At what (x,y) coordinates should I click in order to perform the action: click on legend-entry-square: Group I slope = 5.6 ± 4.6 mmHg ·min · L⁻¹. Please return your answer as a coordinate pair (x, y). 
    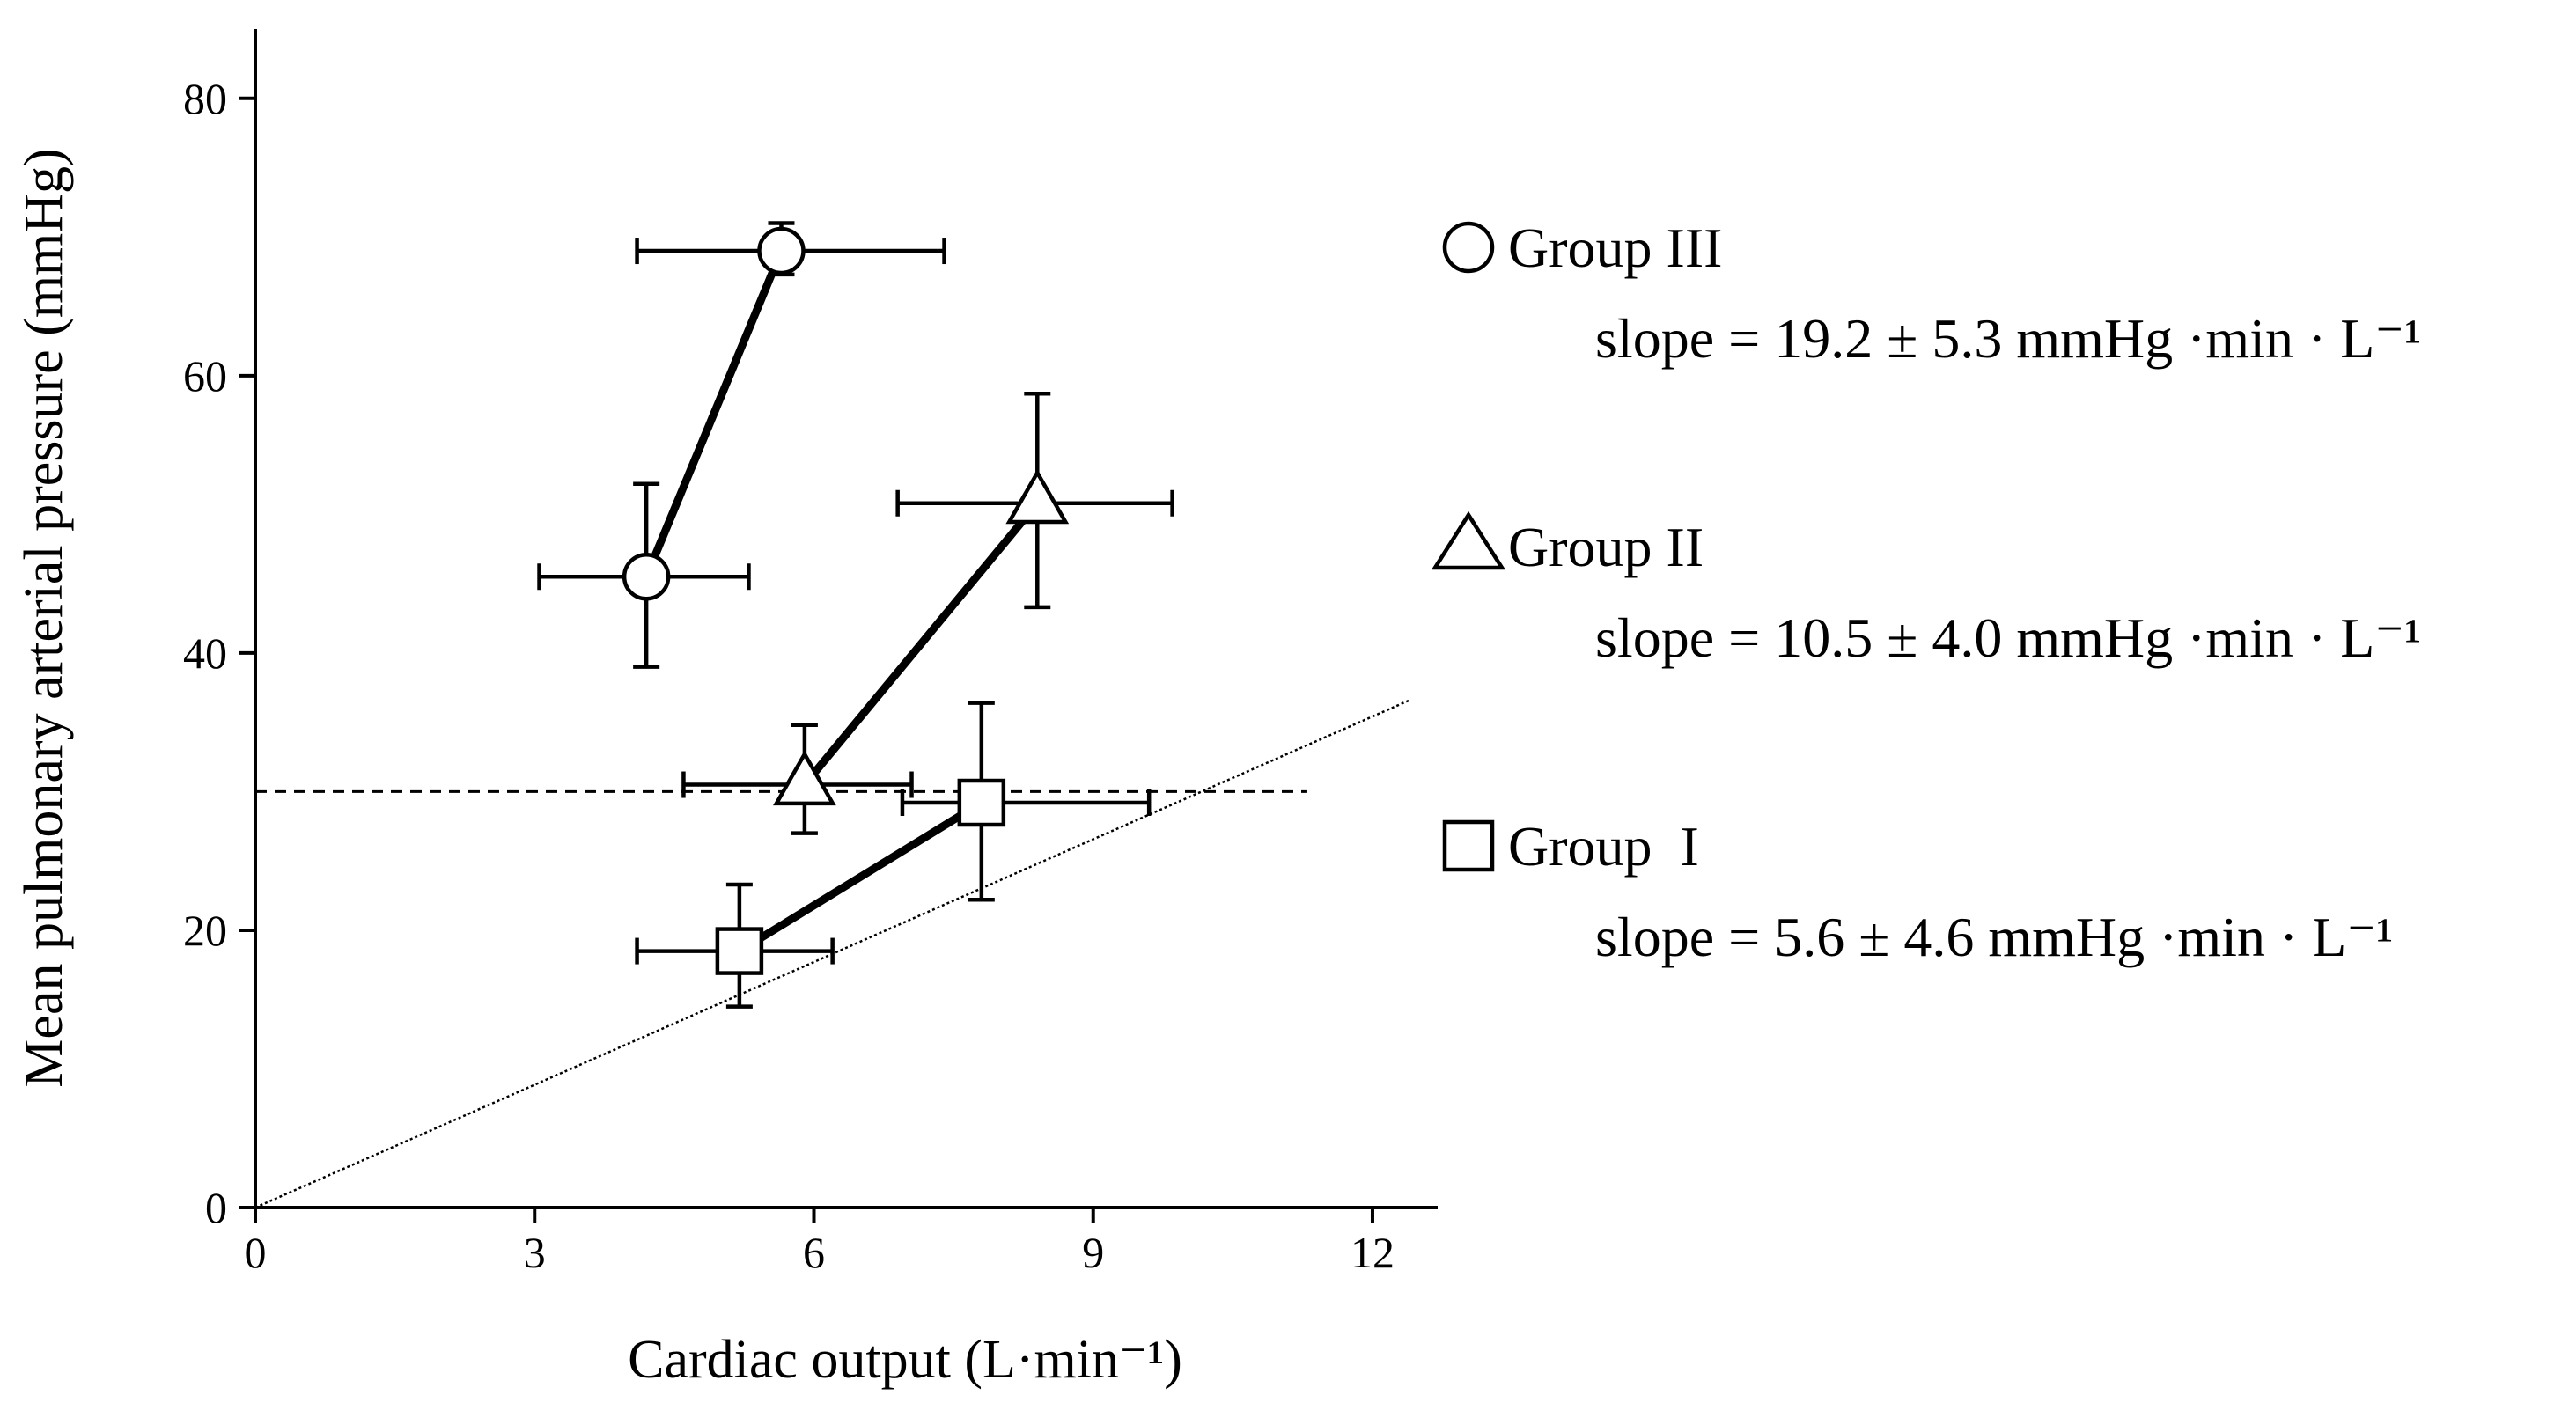
    Looking at the image, I should click on (1918, 891).